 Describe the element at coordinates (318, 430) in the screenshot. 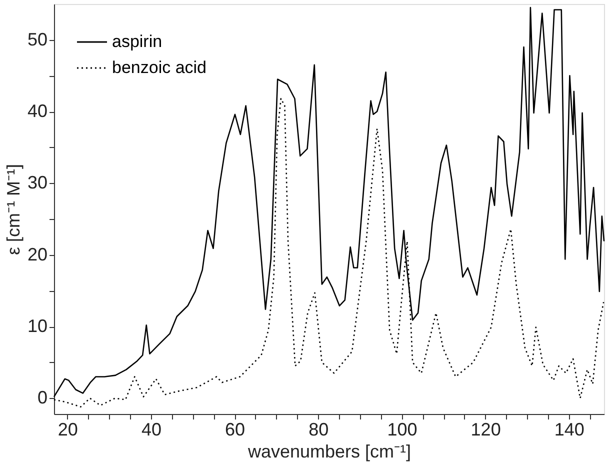

I see `x-tick-label: 80` at that location.